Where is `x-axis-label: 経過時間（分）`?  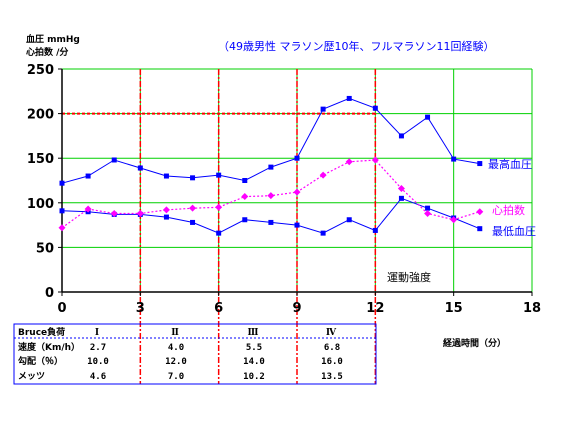 x-axis-label: 経過時間（分） is located at coordinates (474, 343).